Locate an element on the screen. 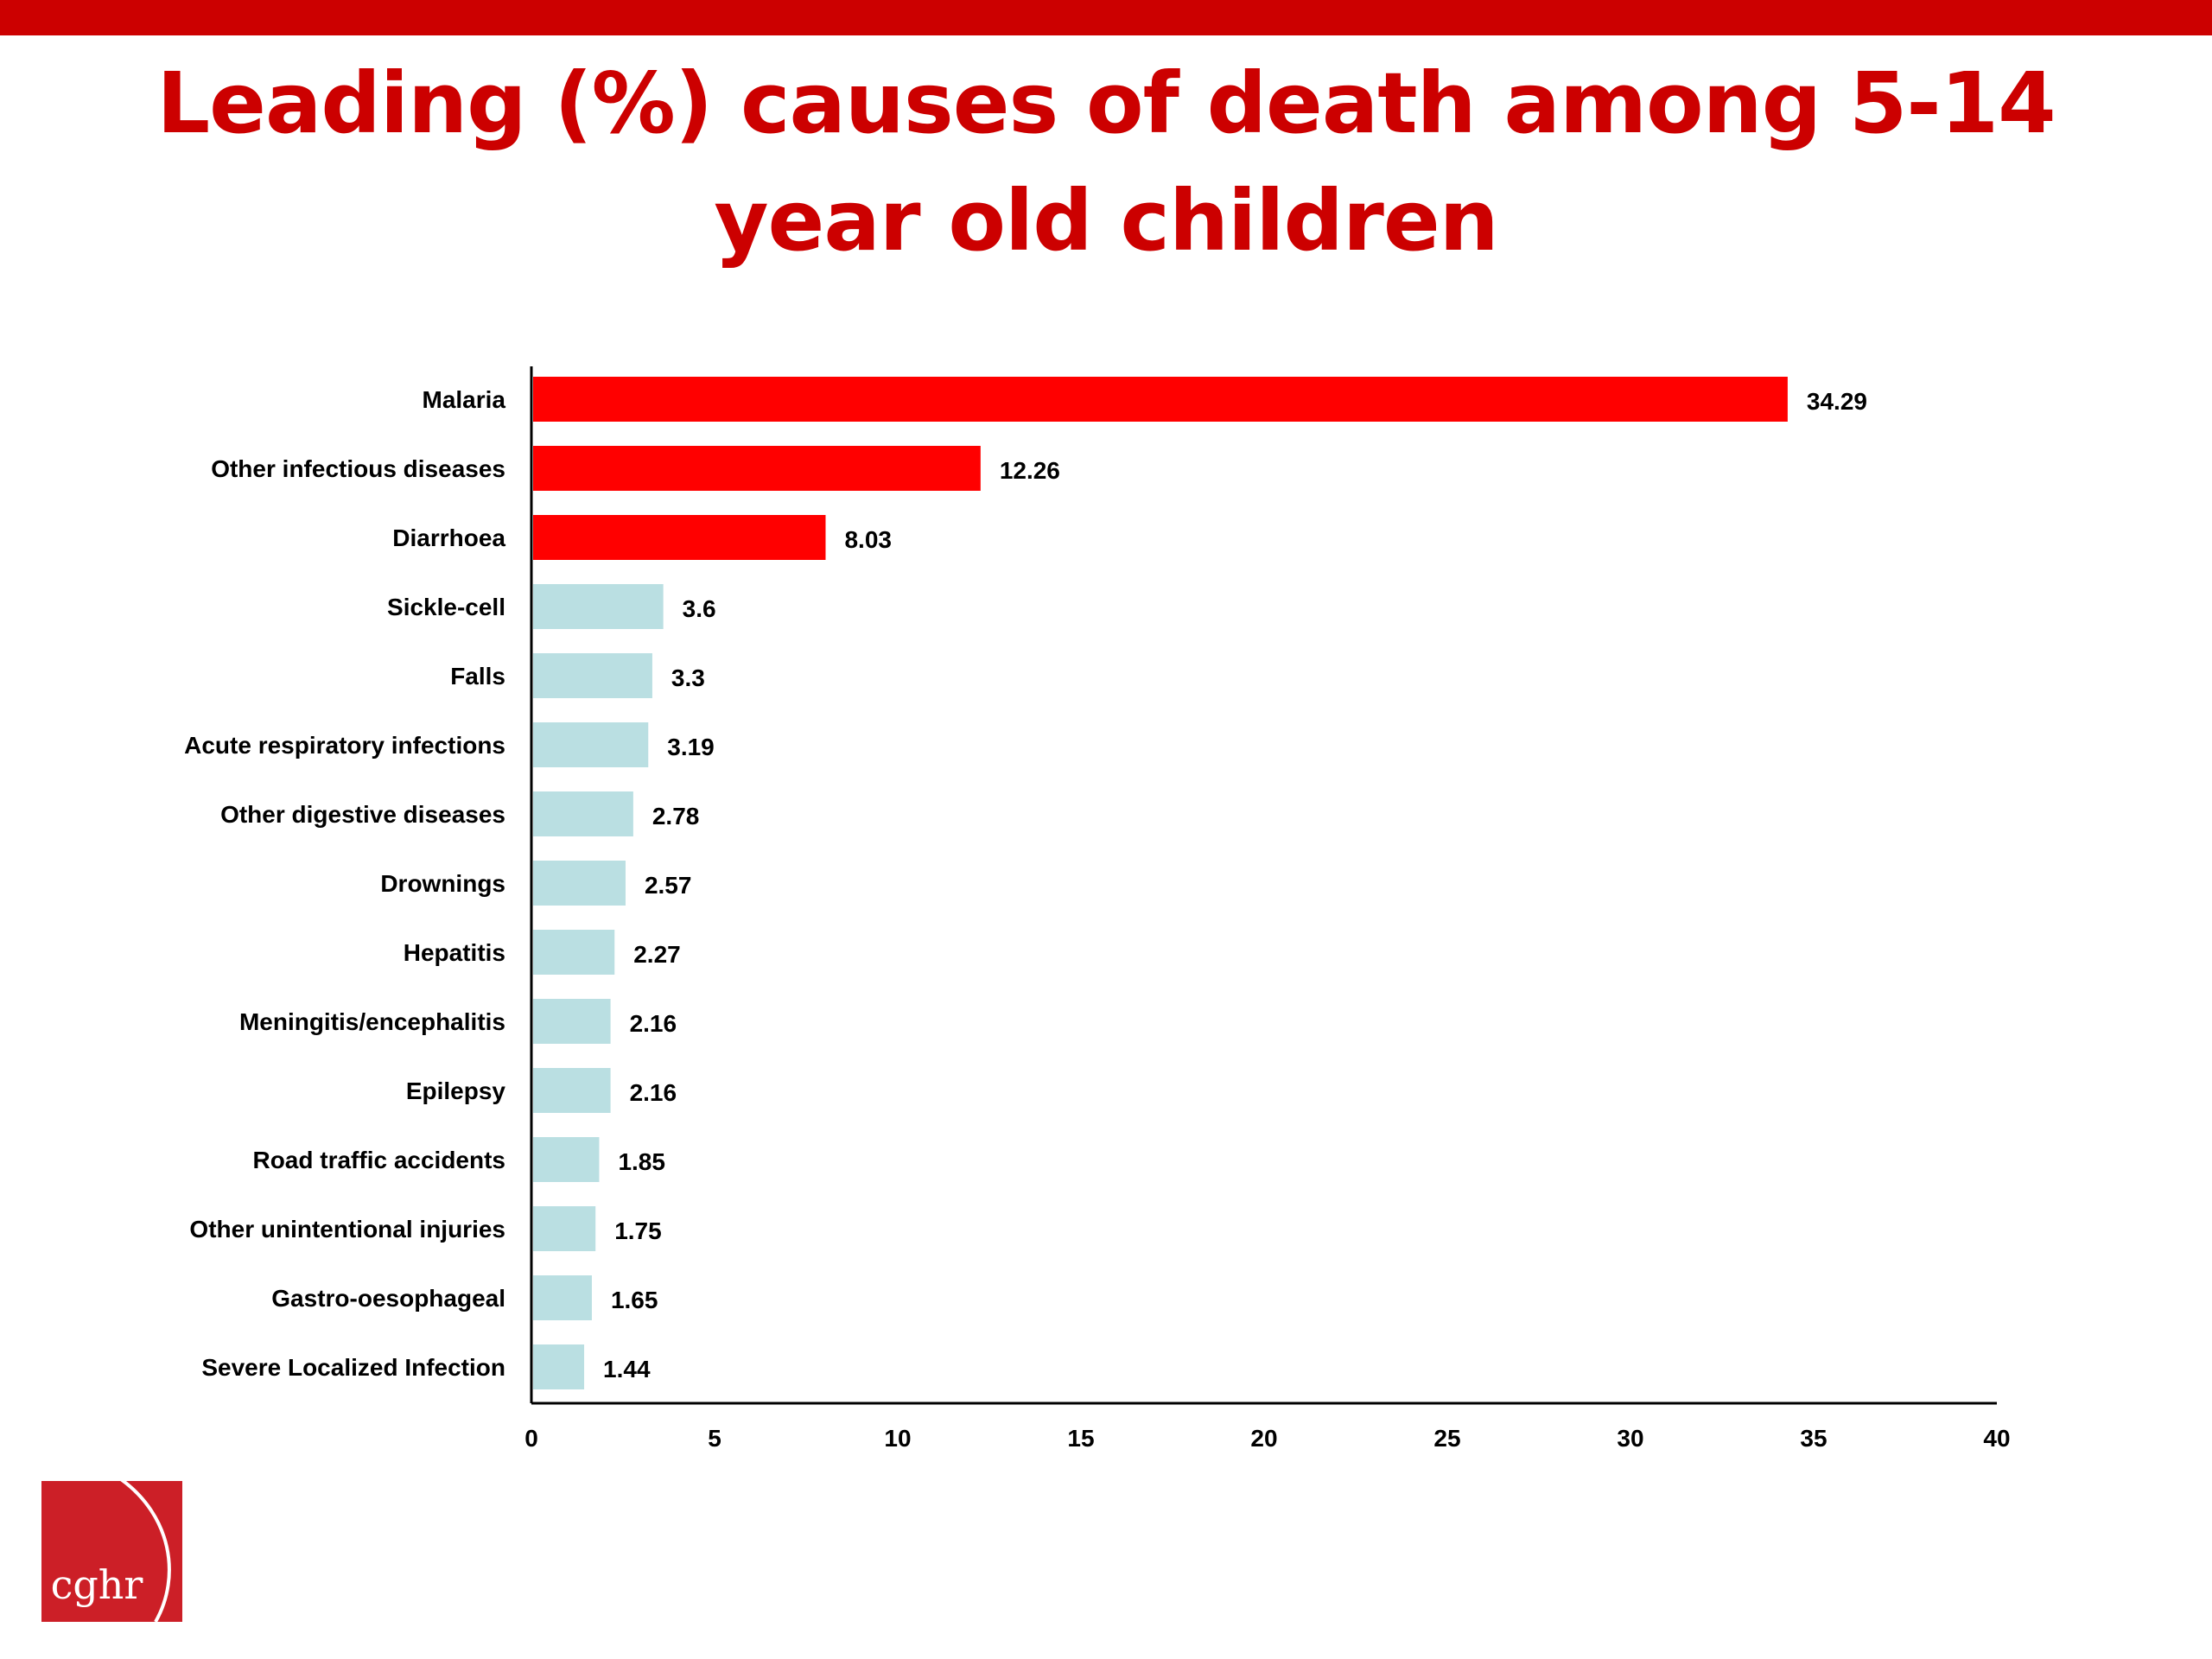 The width and height of the screenshot is (2212, 1659). category-label: Other infectious diseases is located at coordinates (358, 468).